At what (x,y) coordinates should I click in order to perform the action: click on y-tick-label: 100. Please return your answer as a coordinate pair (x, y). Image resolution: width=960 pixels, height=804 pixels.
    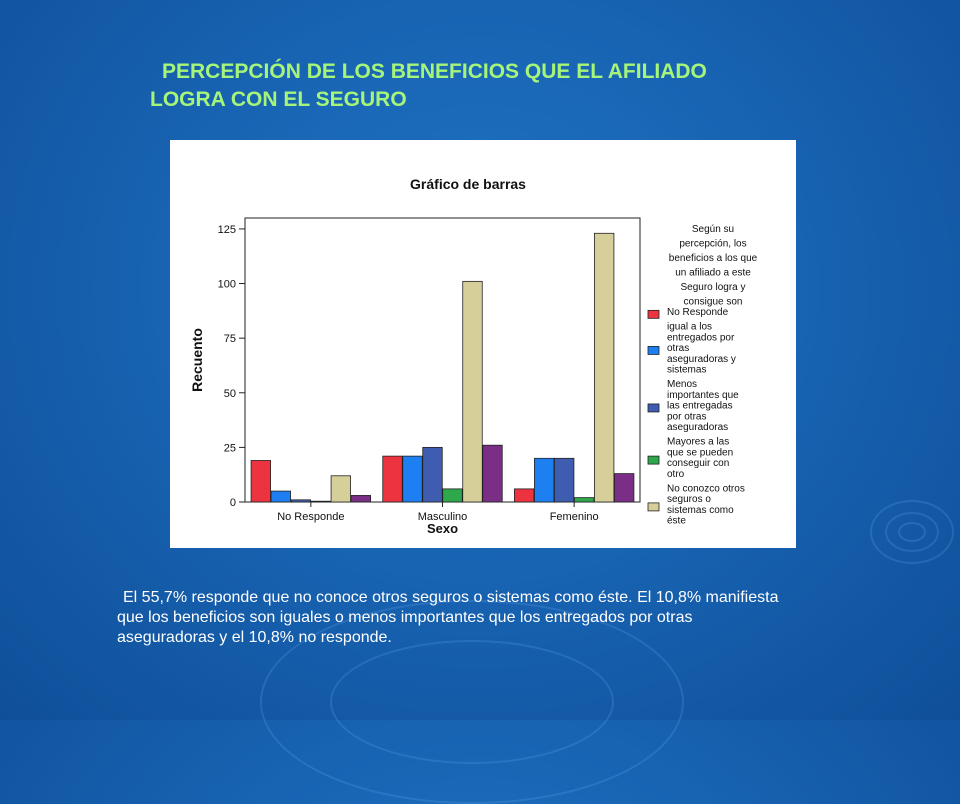
    Looking at the image, I should click on (227, 285).